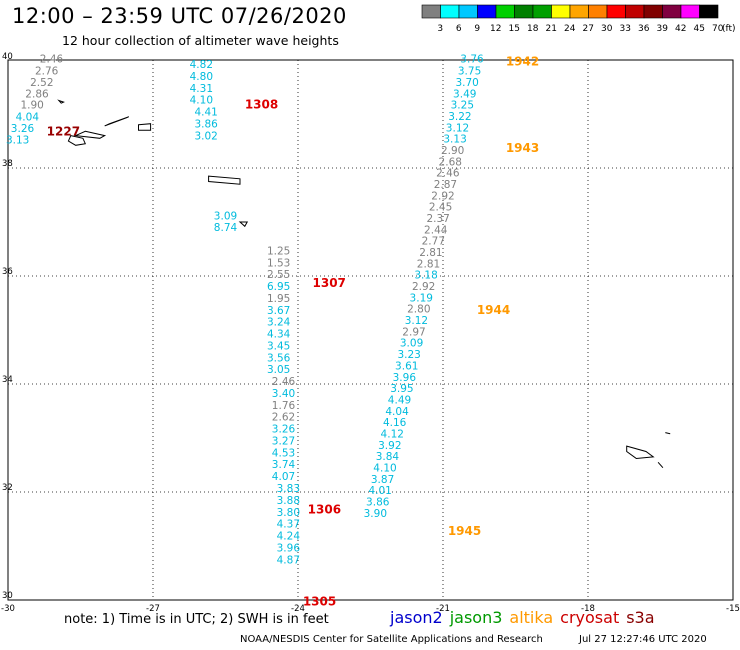 Image resolution: width=740 pixels, height=650 pixels. I want to click on wave-height-label: 3.80, so click(288, 513).